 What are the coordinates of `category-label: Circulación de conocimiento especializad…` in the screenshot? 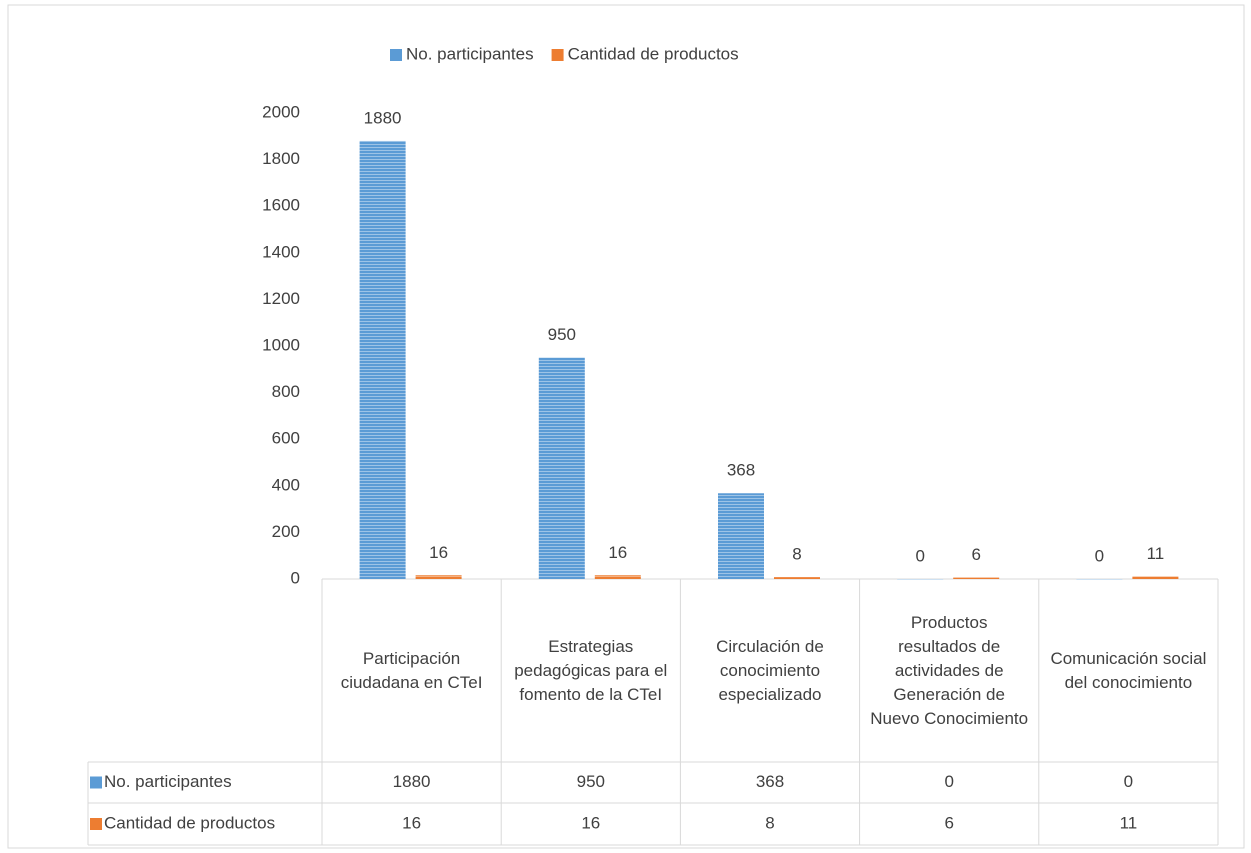 It's located at (770, 670).